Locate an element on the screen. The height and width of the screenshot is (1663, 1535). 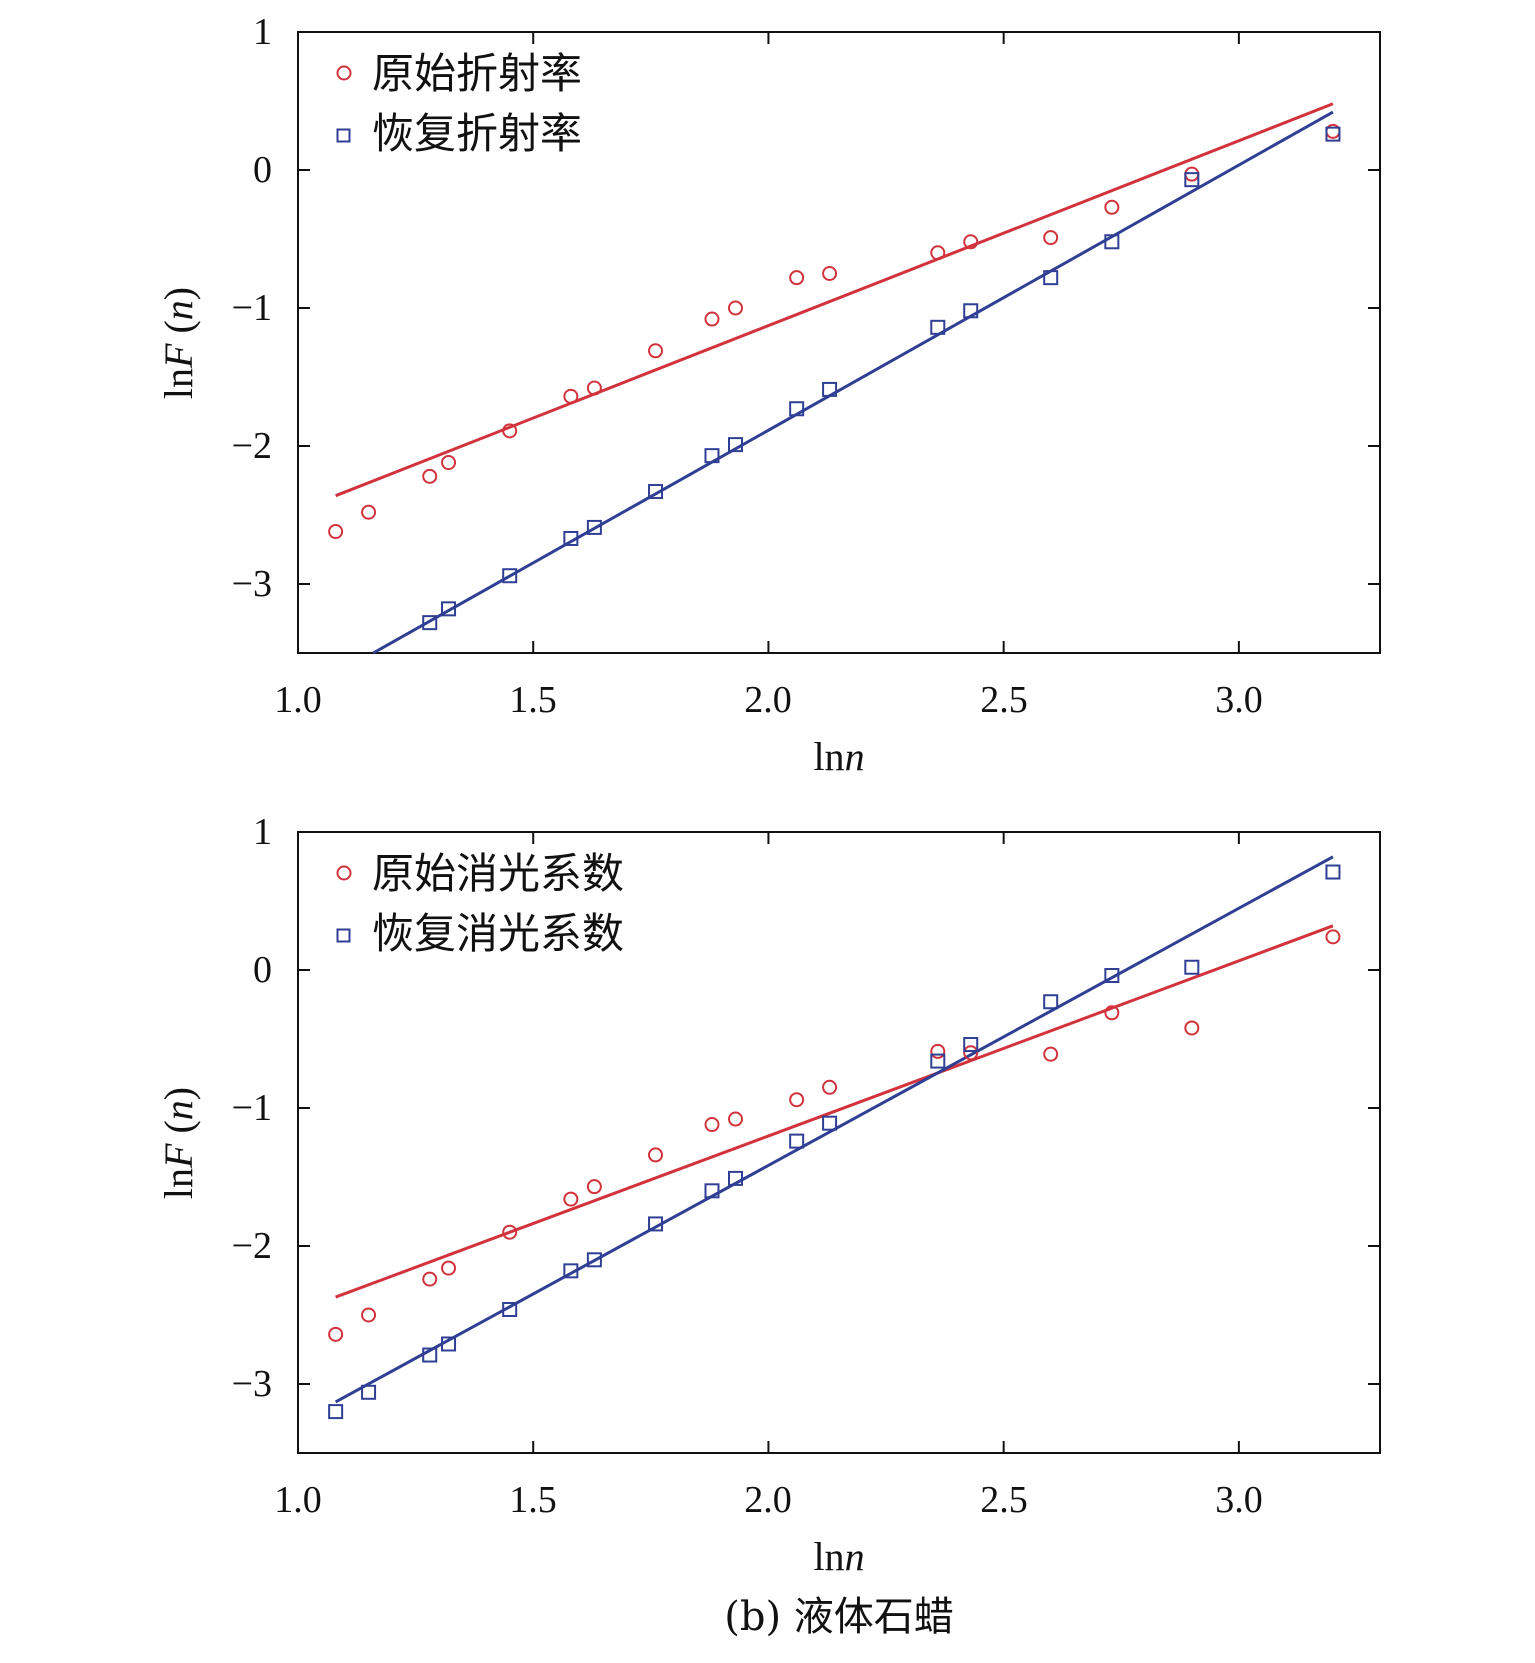
fit-line is located at coordinates (834, 1111).